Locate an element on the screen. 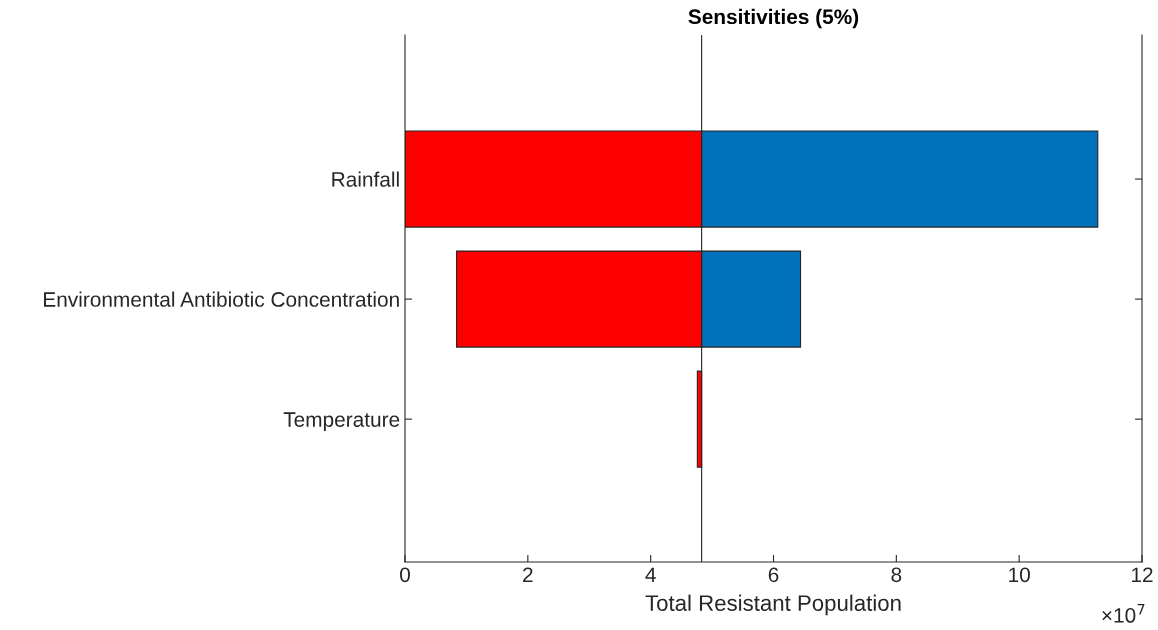 The height and width of the screenshot is (630, 1158). x-tick-label: 6 is located at coordinates (773, 575).